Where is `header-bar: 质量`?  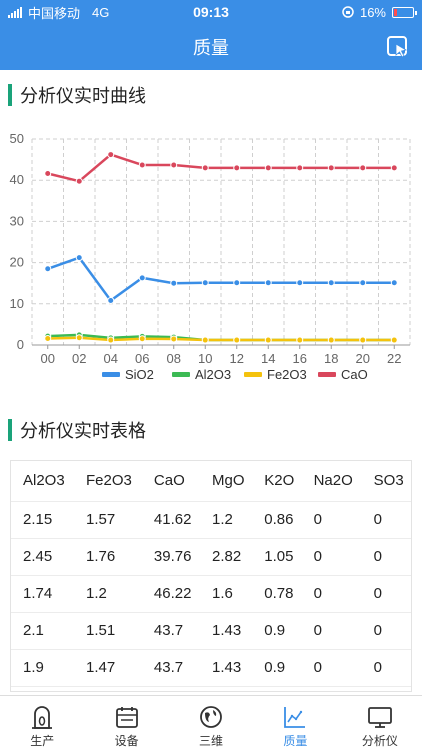 header-bar: 质量 is located at coordinates (211, 47).